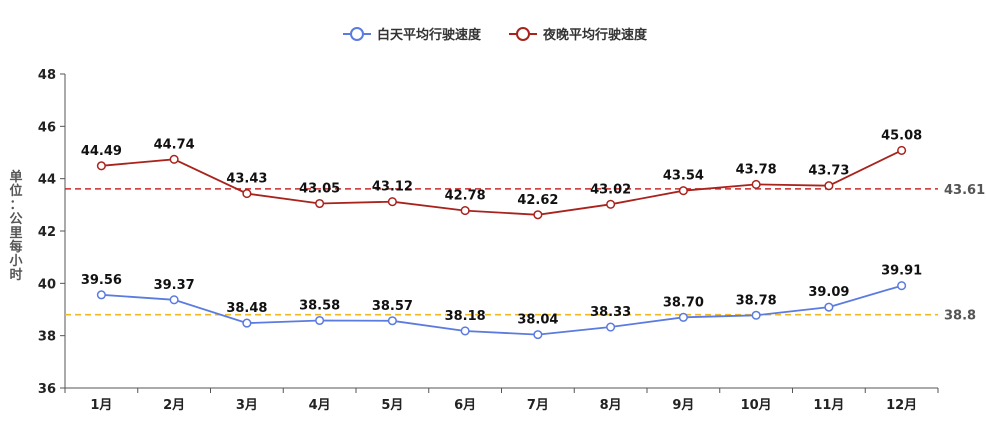  Describe the element at coordinates (247, 405) in the screenshot. I see `x-tick-label: 3月` at that location.